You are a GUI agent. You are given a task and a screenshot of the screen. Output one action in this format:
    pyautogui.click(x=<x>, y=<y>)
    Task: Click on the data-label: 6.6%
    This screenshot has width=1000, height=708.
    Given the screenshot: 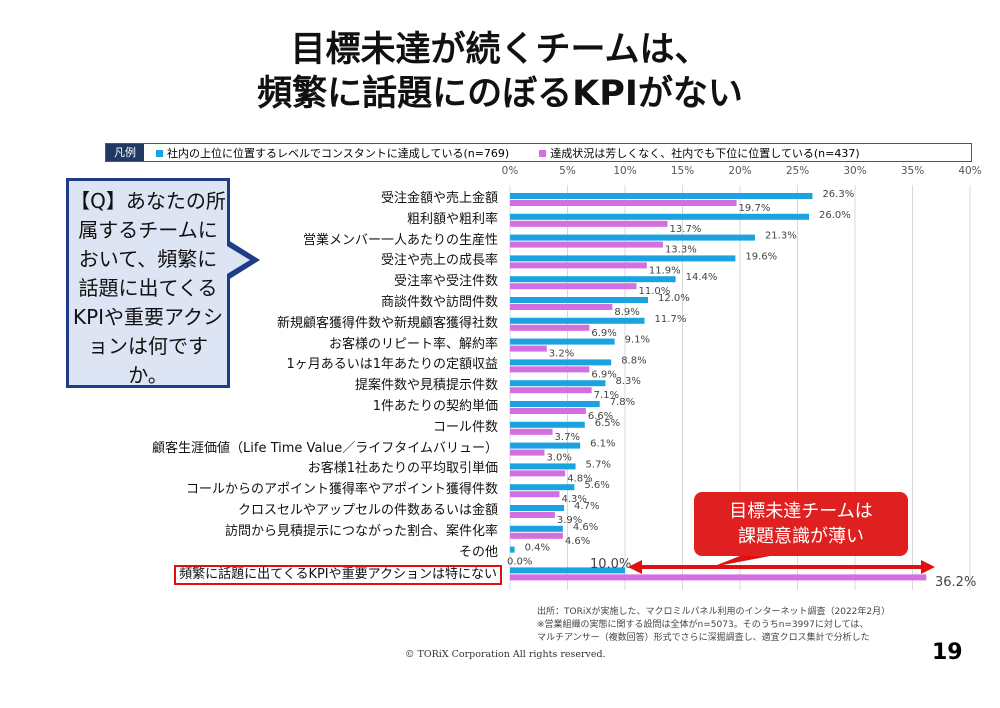 What is the action you would take?
    pyautogui.click(x=600, y=416)
    